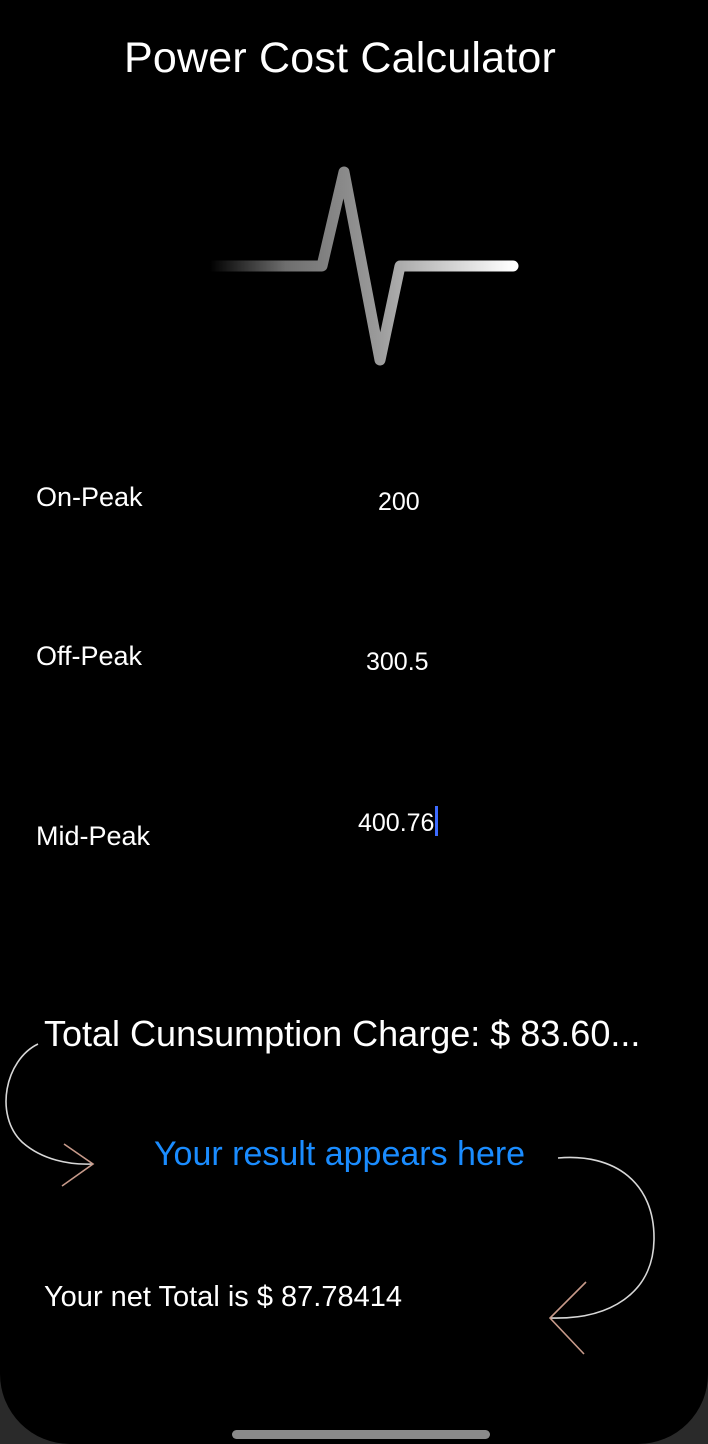  I want to click on off-peak-value: 300.5, so click(397, 662).